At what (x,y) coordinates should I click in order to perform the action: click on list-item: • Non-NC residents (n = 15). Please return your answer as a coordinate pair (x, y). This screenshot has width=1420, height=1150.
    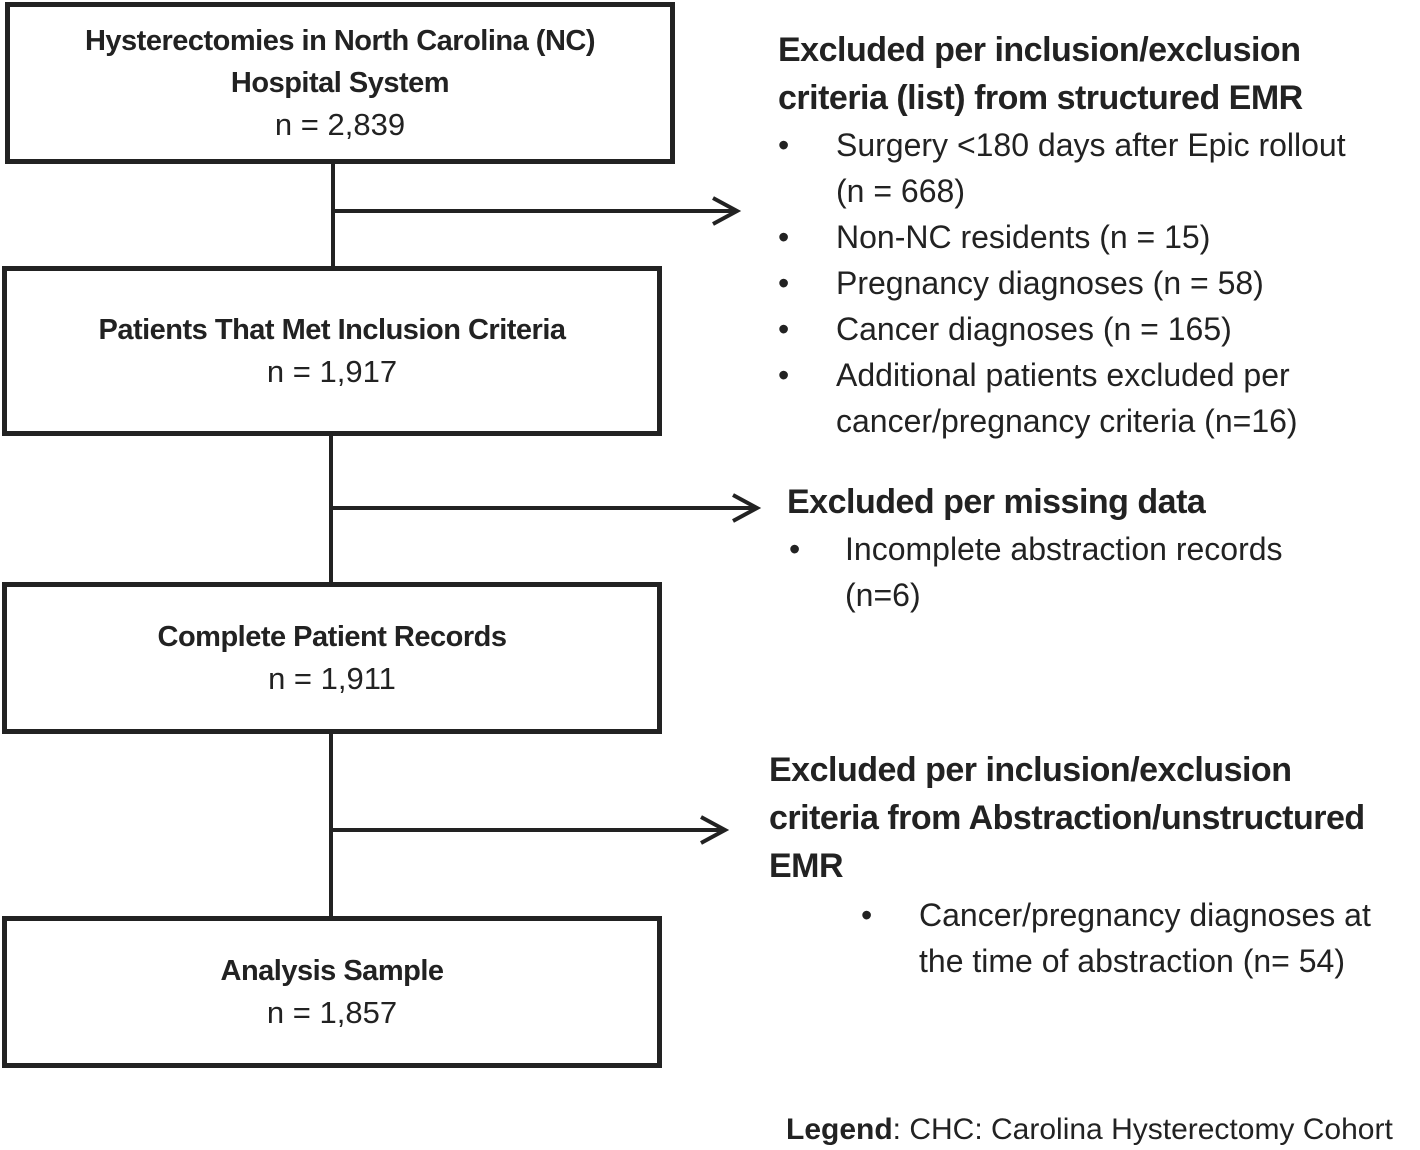
    Looking at the image, I should click on (1098, 237).